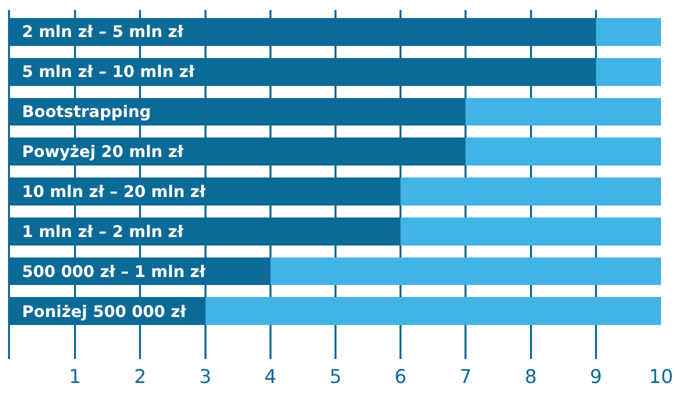 The image size is (675, 405). I want to click on x-tick-label: 10, so click(661, 377).